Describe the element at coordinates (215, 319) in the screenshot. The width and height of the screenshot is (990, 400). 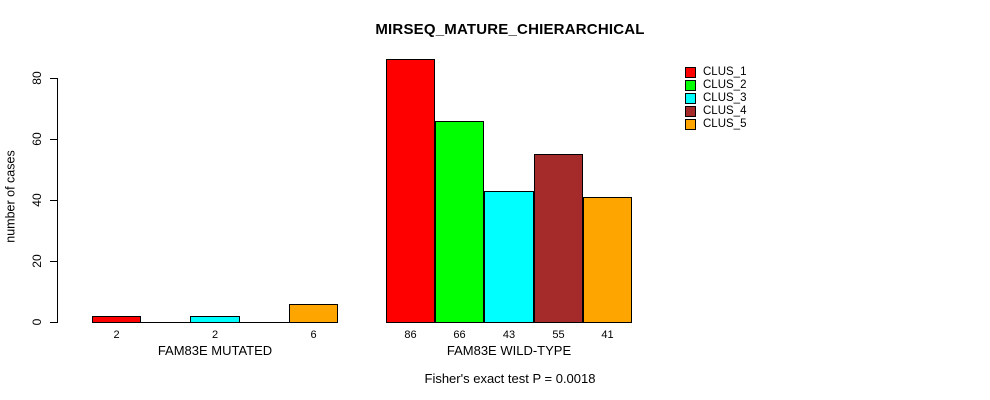
I see `bar-clus_3-group1` at that location.